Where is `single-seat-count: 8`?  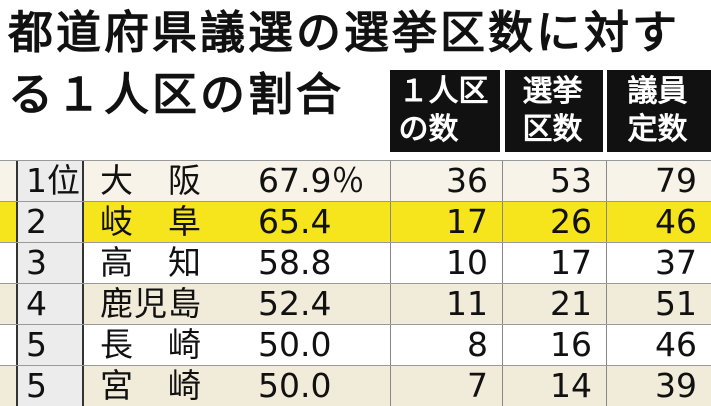 single-seat-count: 8 is located at coordinates (446, 345).